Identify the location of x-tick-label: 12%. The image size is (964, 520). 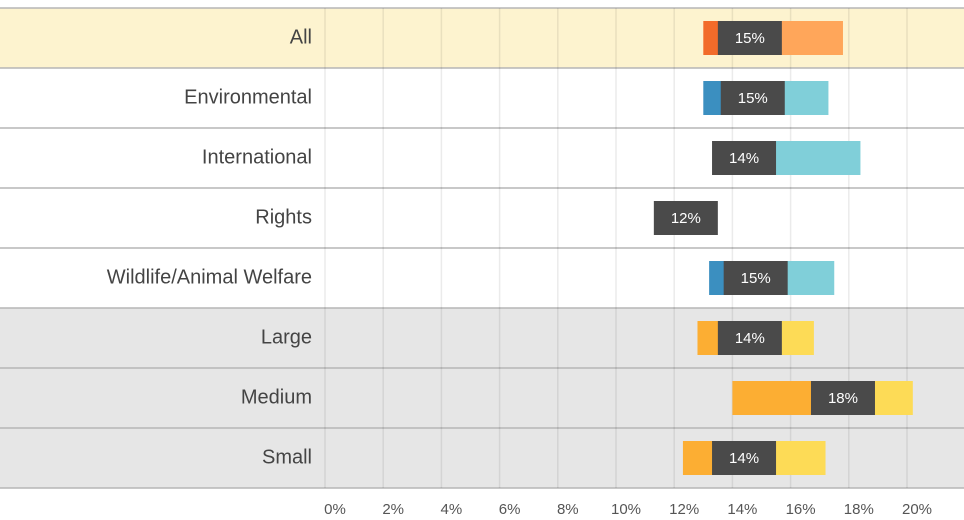
(684, 509).